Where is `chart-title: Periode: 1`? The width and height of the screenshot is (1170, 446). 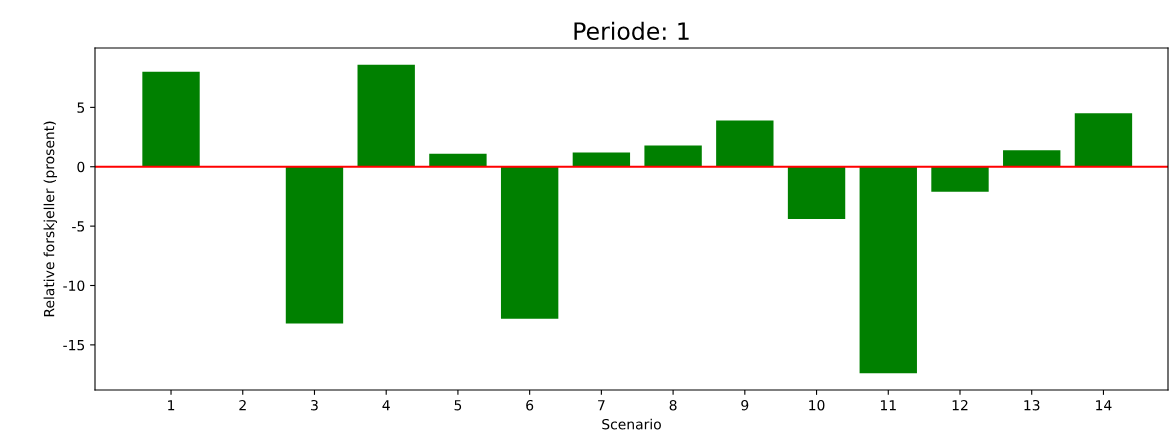
chart-title: Periode: 1 is located at coordinates (631, 30).